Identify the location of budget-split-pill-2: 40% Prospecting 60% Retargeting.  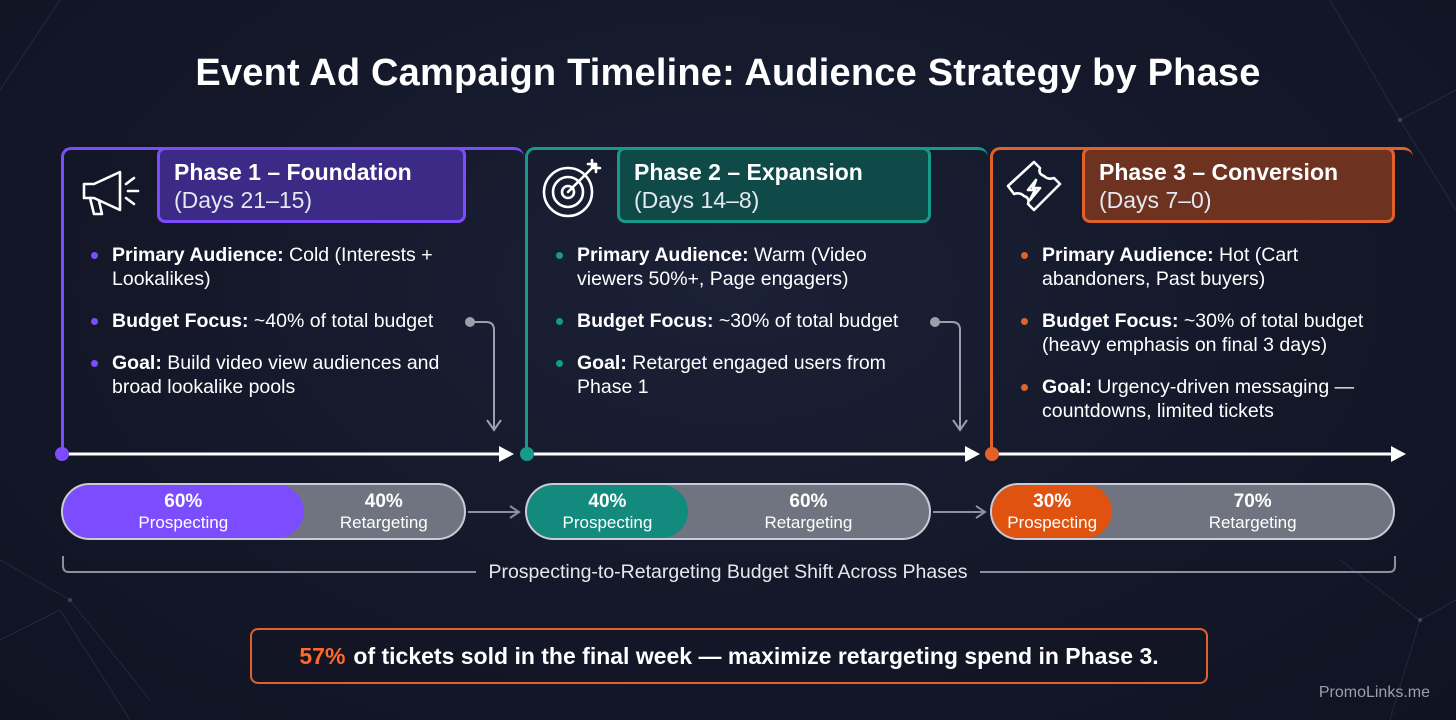
(728, 511).